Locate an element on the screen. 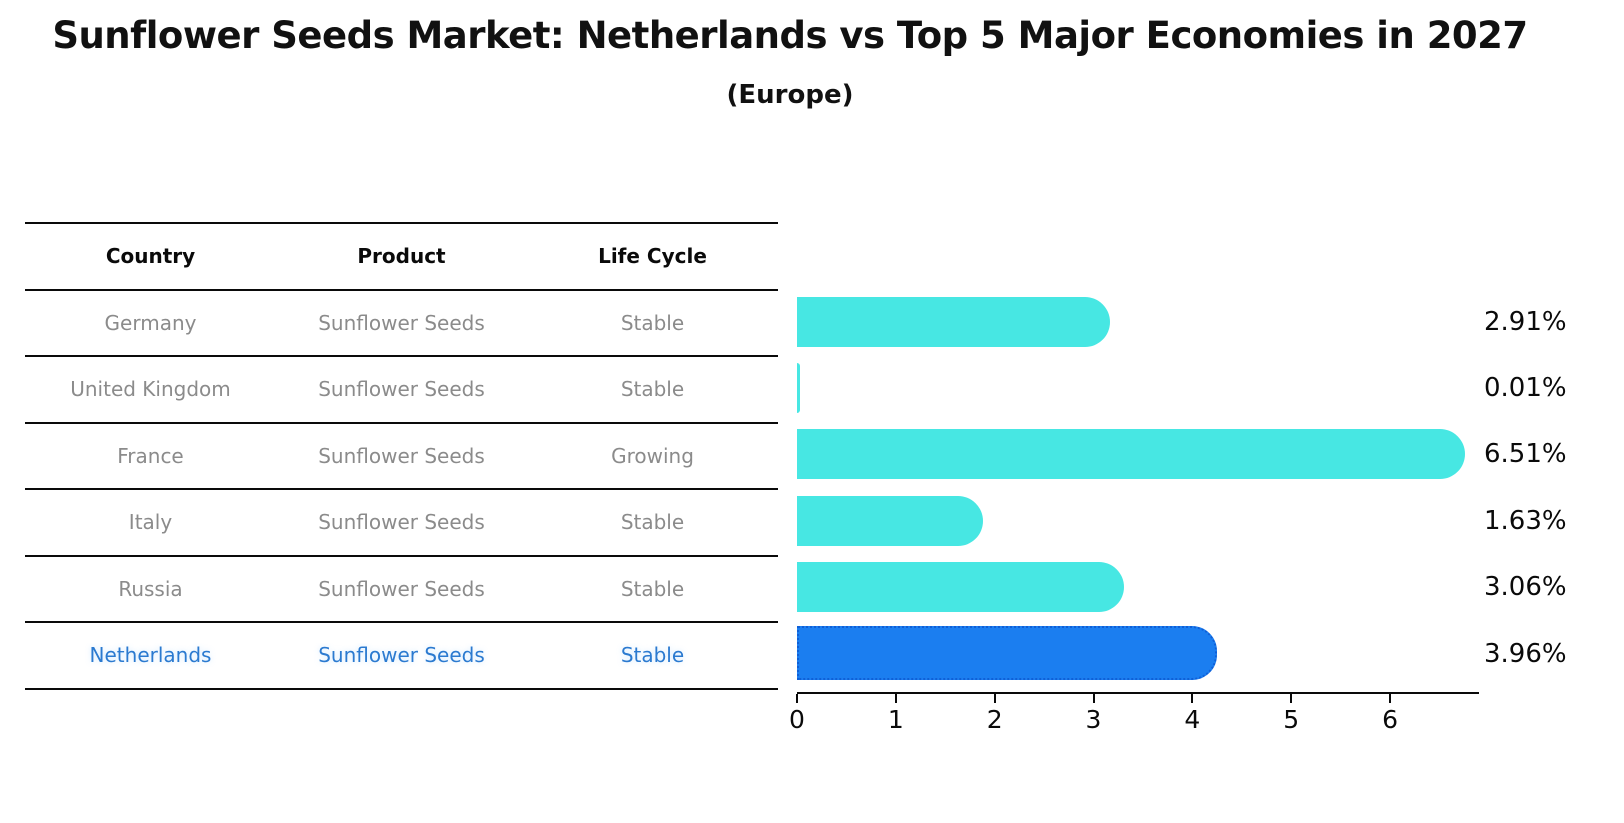  bar-italy is located at coordinates (890, 520).